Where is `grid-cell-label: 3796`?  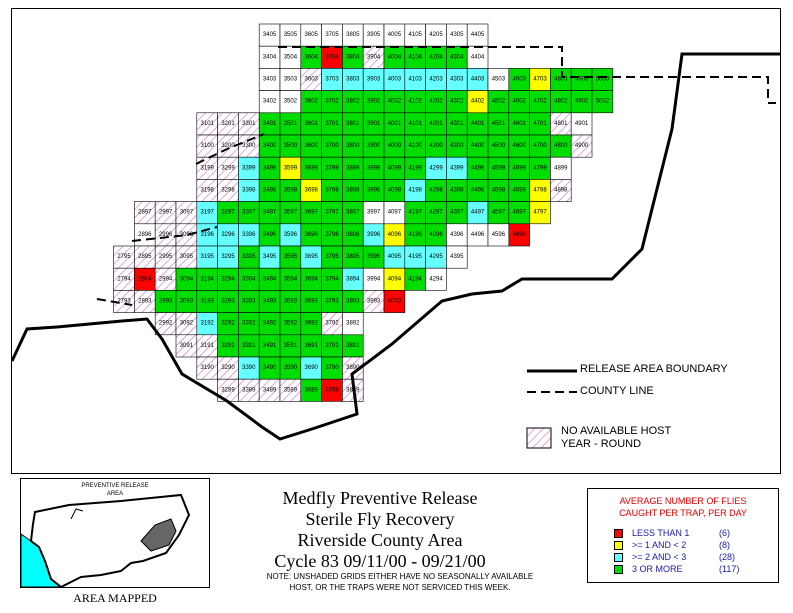 grid-cell-label: 3796 is located at coordinates (332, 235).